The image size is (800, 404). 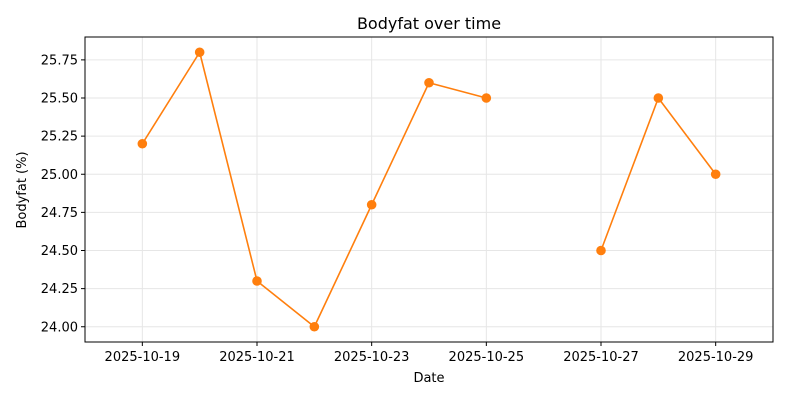 I want to click on x-tick-label: 2025-10-21, so click(x=257, y=357).